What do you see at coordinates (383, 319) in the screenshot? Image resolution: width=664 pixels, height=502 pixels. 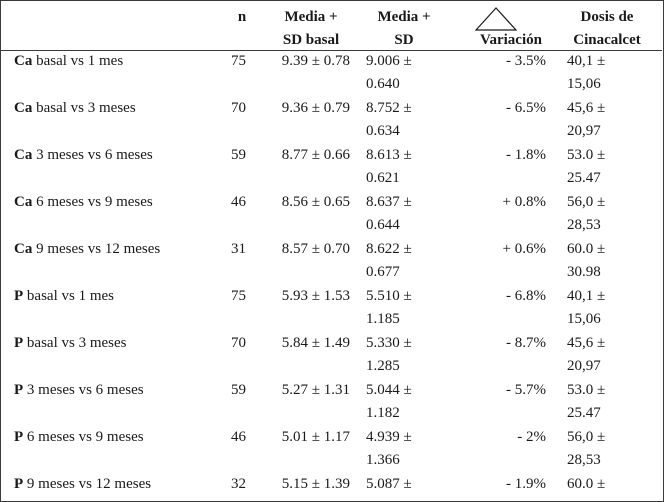 I see `row-media-sd-line2: 1.185` at bounding box center [383, 319].